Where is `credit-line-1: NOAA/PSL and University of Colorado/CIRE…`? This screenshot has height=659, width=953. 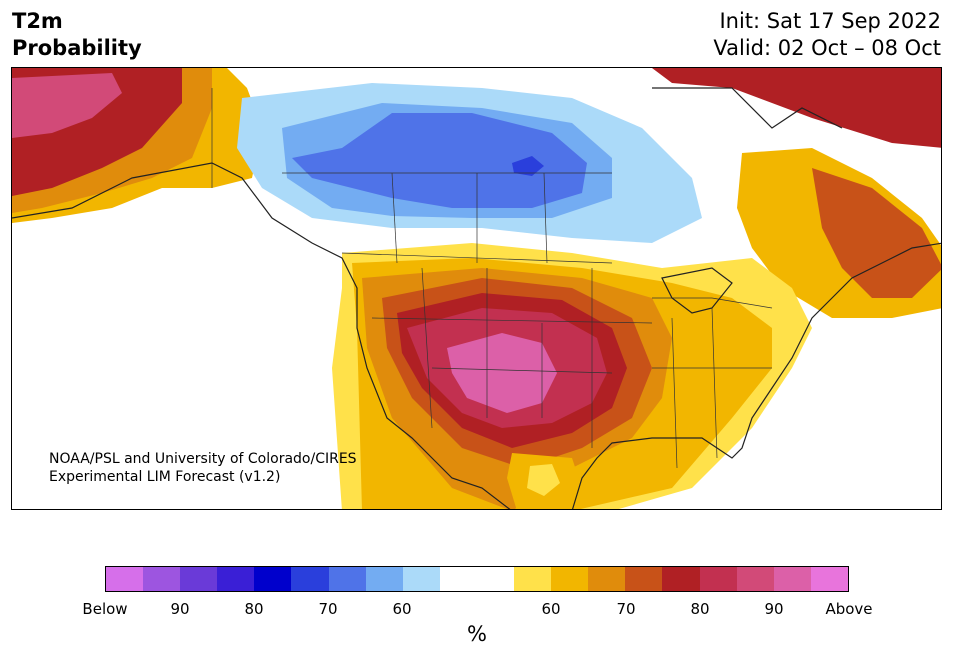
credit-line-1: NOAA/PSL and University of Colorado/CIRE… is located at coordinates (203, 459).